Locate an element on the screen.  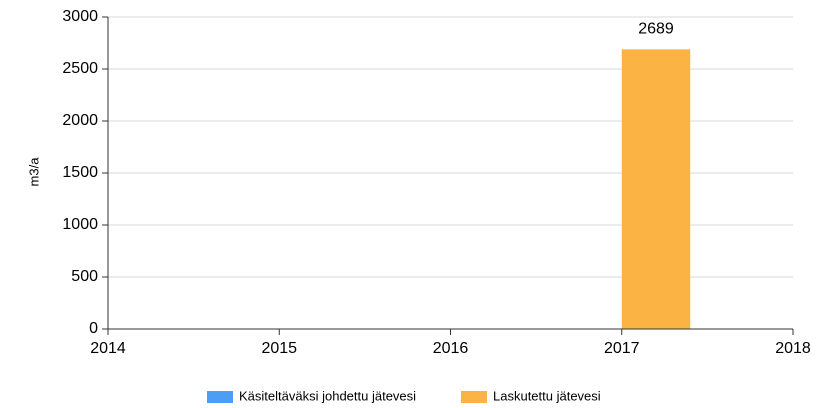
y-tick-label: 2500 is located at coordinates (80, 68).